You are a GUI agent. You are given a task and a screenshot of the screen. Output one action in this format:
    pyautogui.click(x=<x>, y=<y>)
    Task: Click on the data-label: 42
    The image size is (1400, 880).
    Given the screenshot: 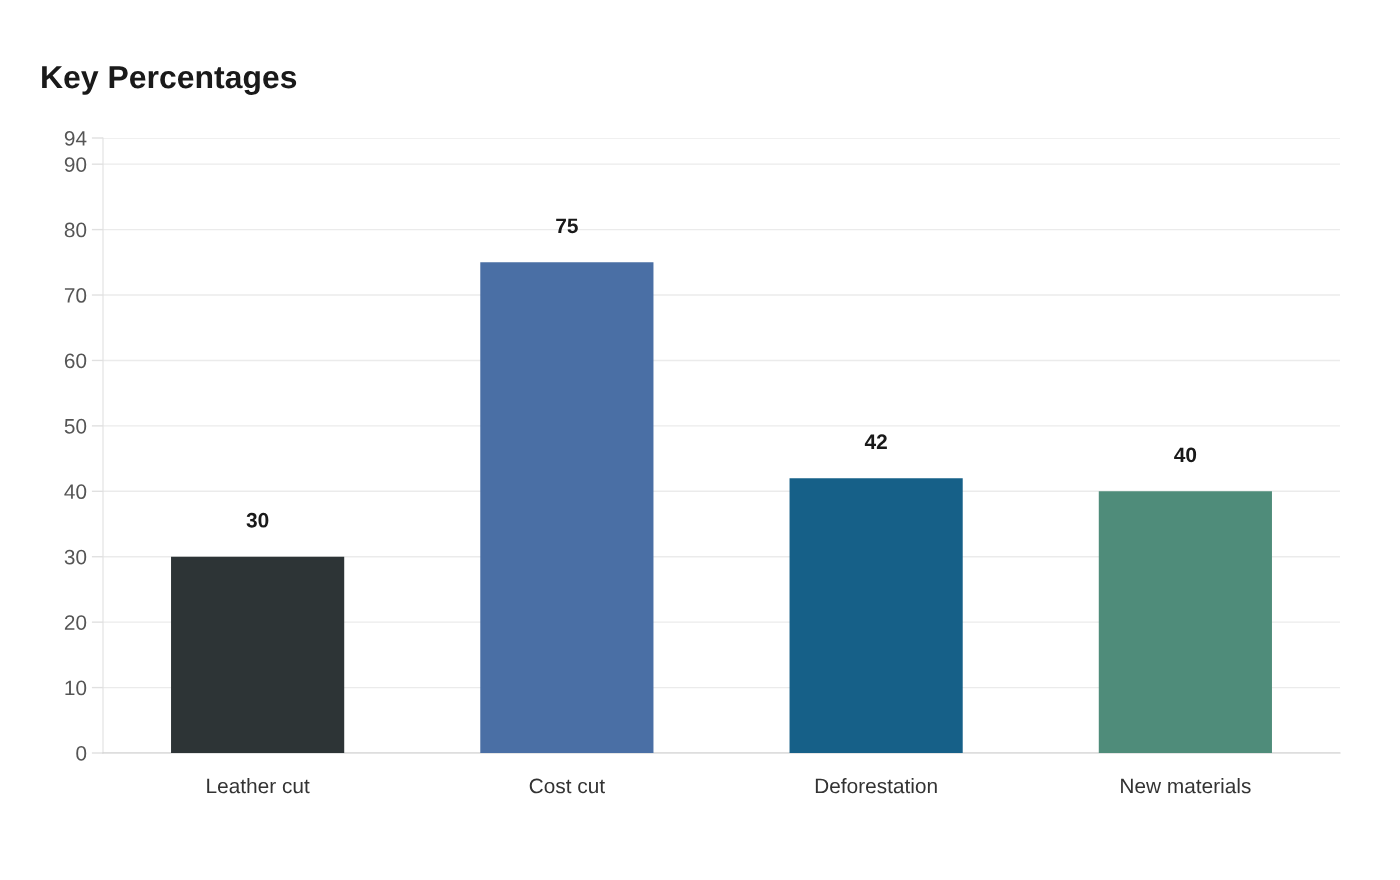 What is the action you would take?
    pyautogui.click(x=875, y=441)
    